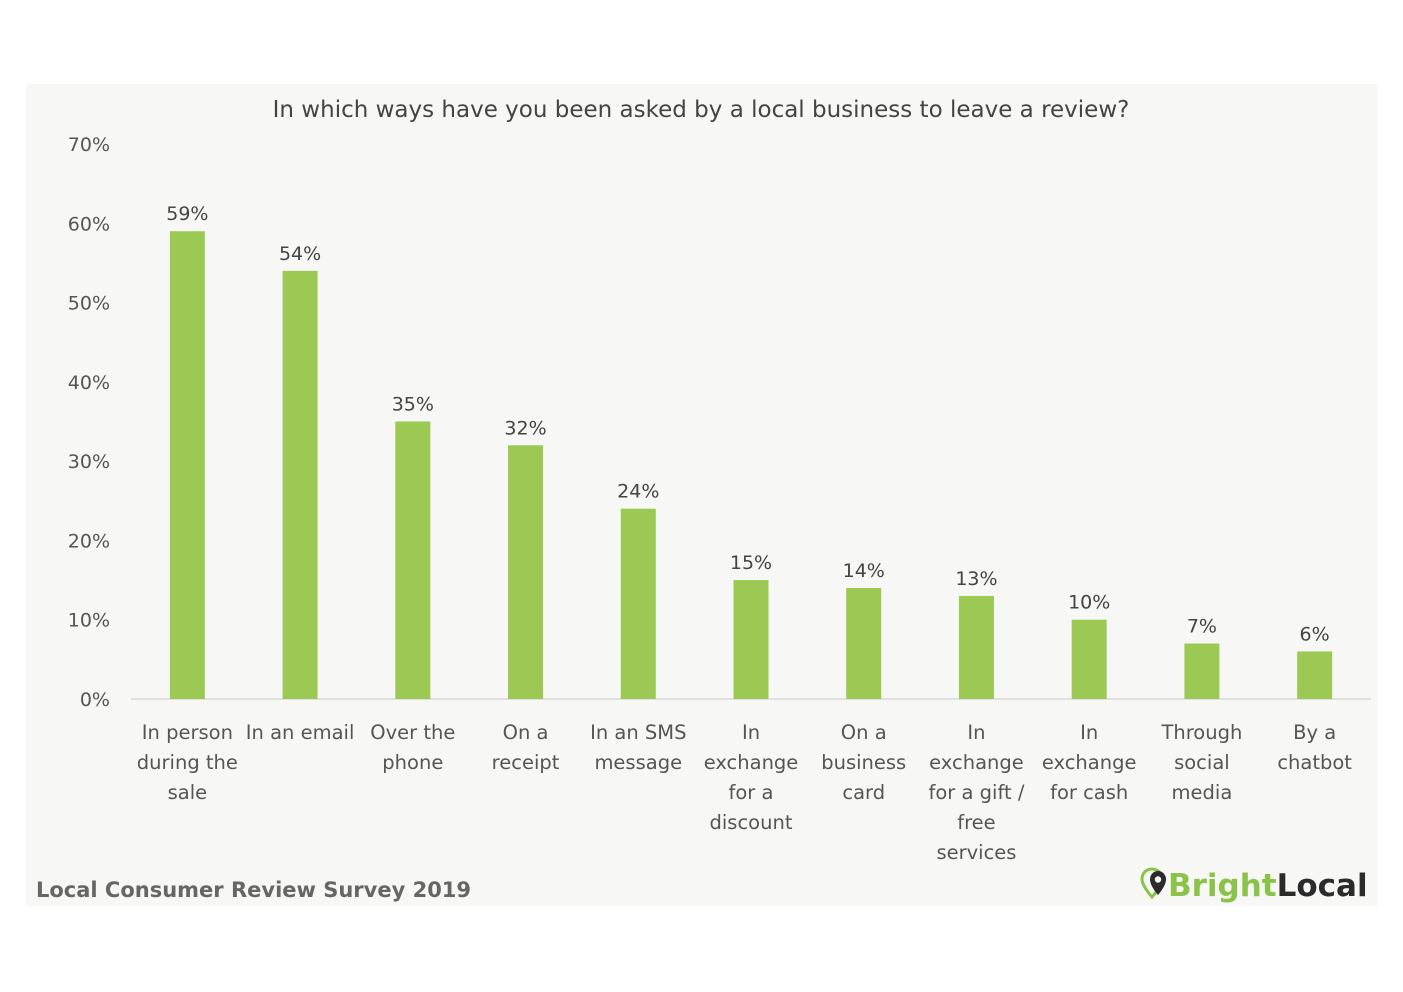 The image size is (1403, 992). I want to click on data-label: 59%, so click(187, 214).